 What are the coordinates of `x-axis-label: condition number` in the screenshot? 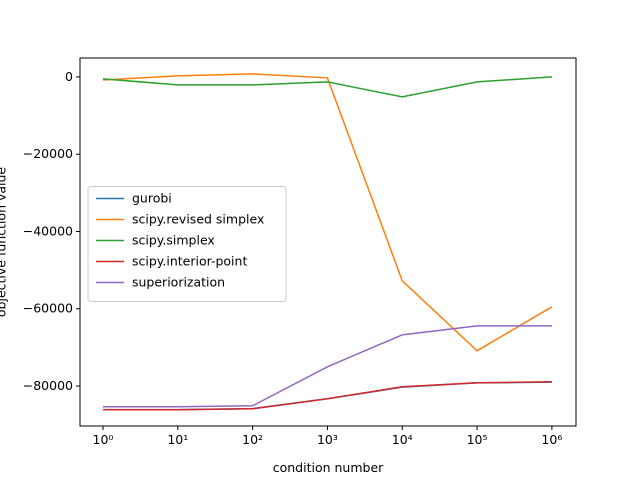 It's located at (328, 467).